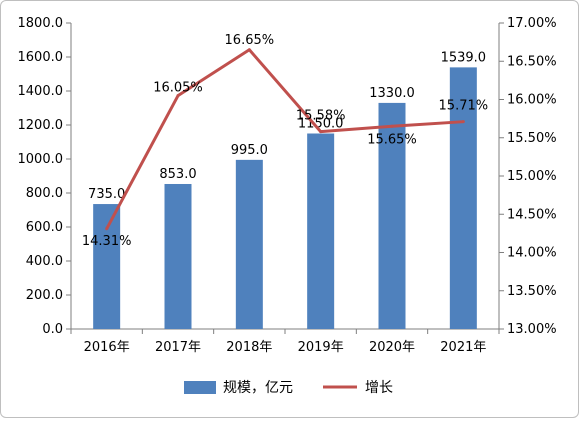  Describe the element at coordinates (532, 61) in the screenshot. I see `y-right-tick-label: 16.50%` at that location.